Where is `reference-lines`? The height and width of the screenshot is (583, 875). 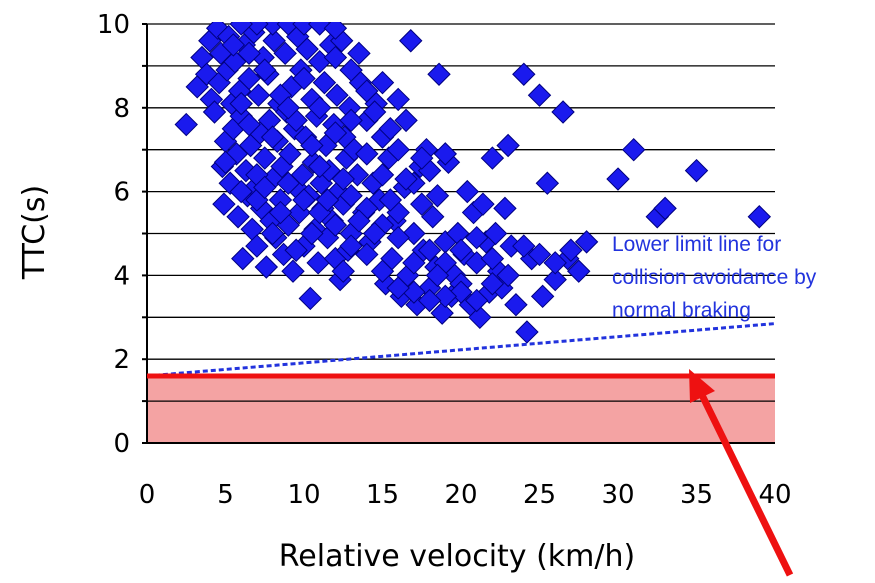 reference-lines is located at coordinates (461, 350).